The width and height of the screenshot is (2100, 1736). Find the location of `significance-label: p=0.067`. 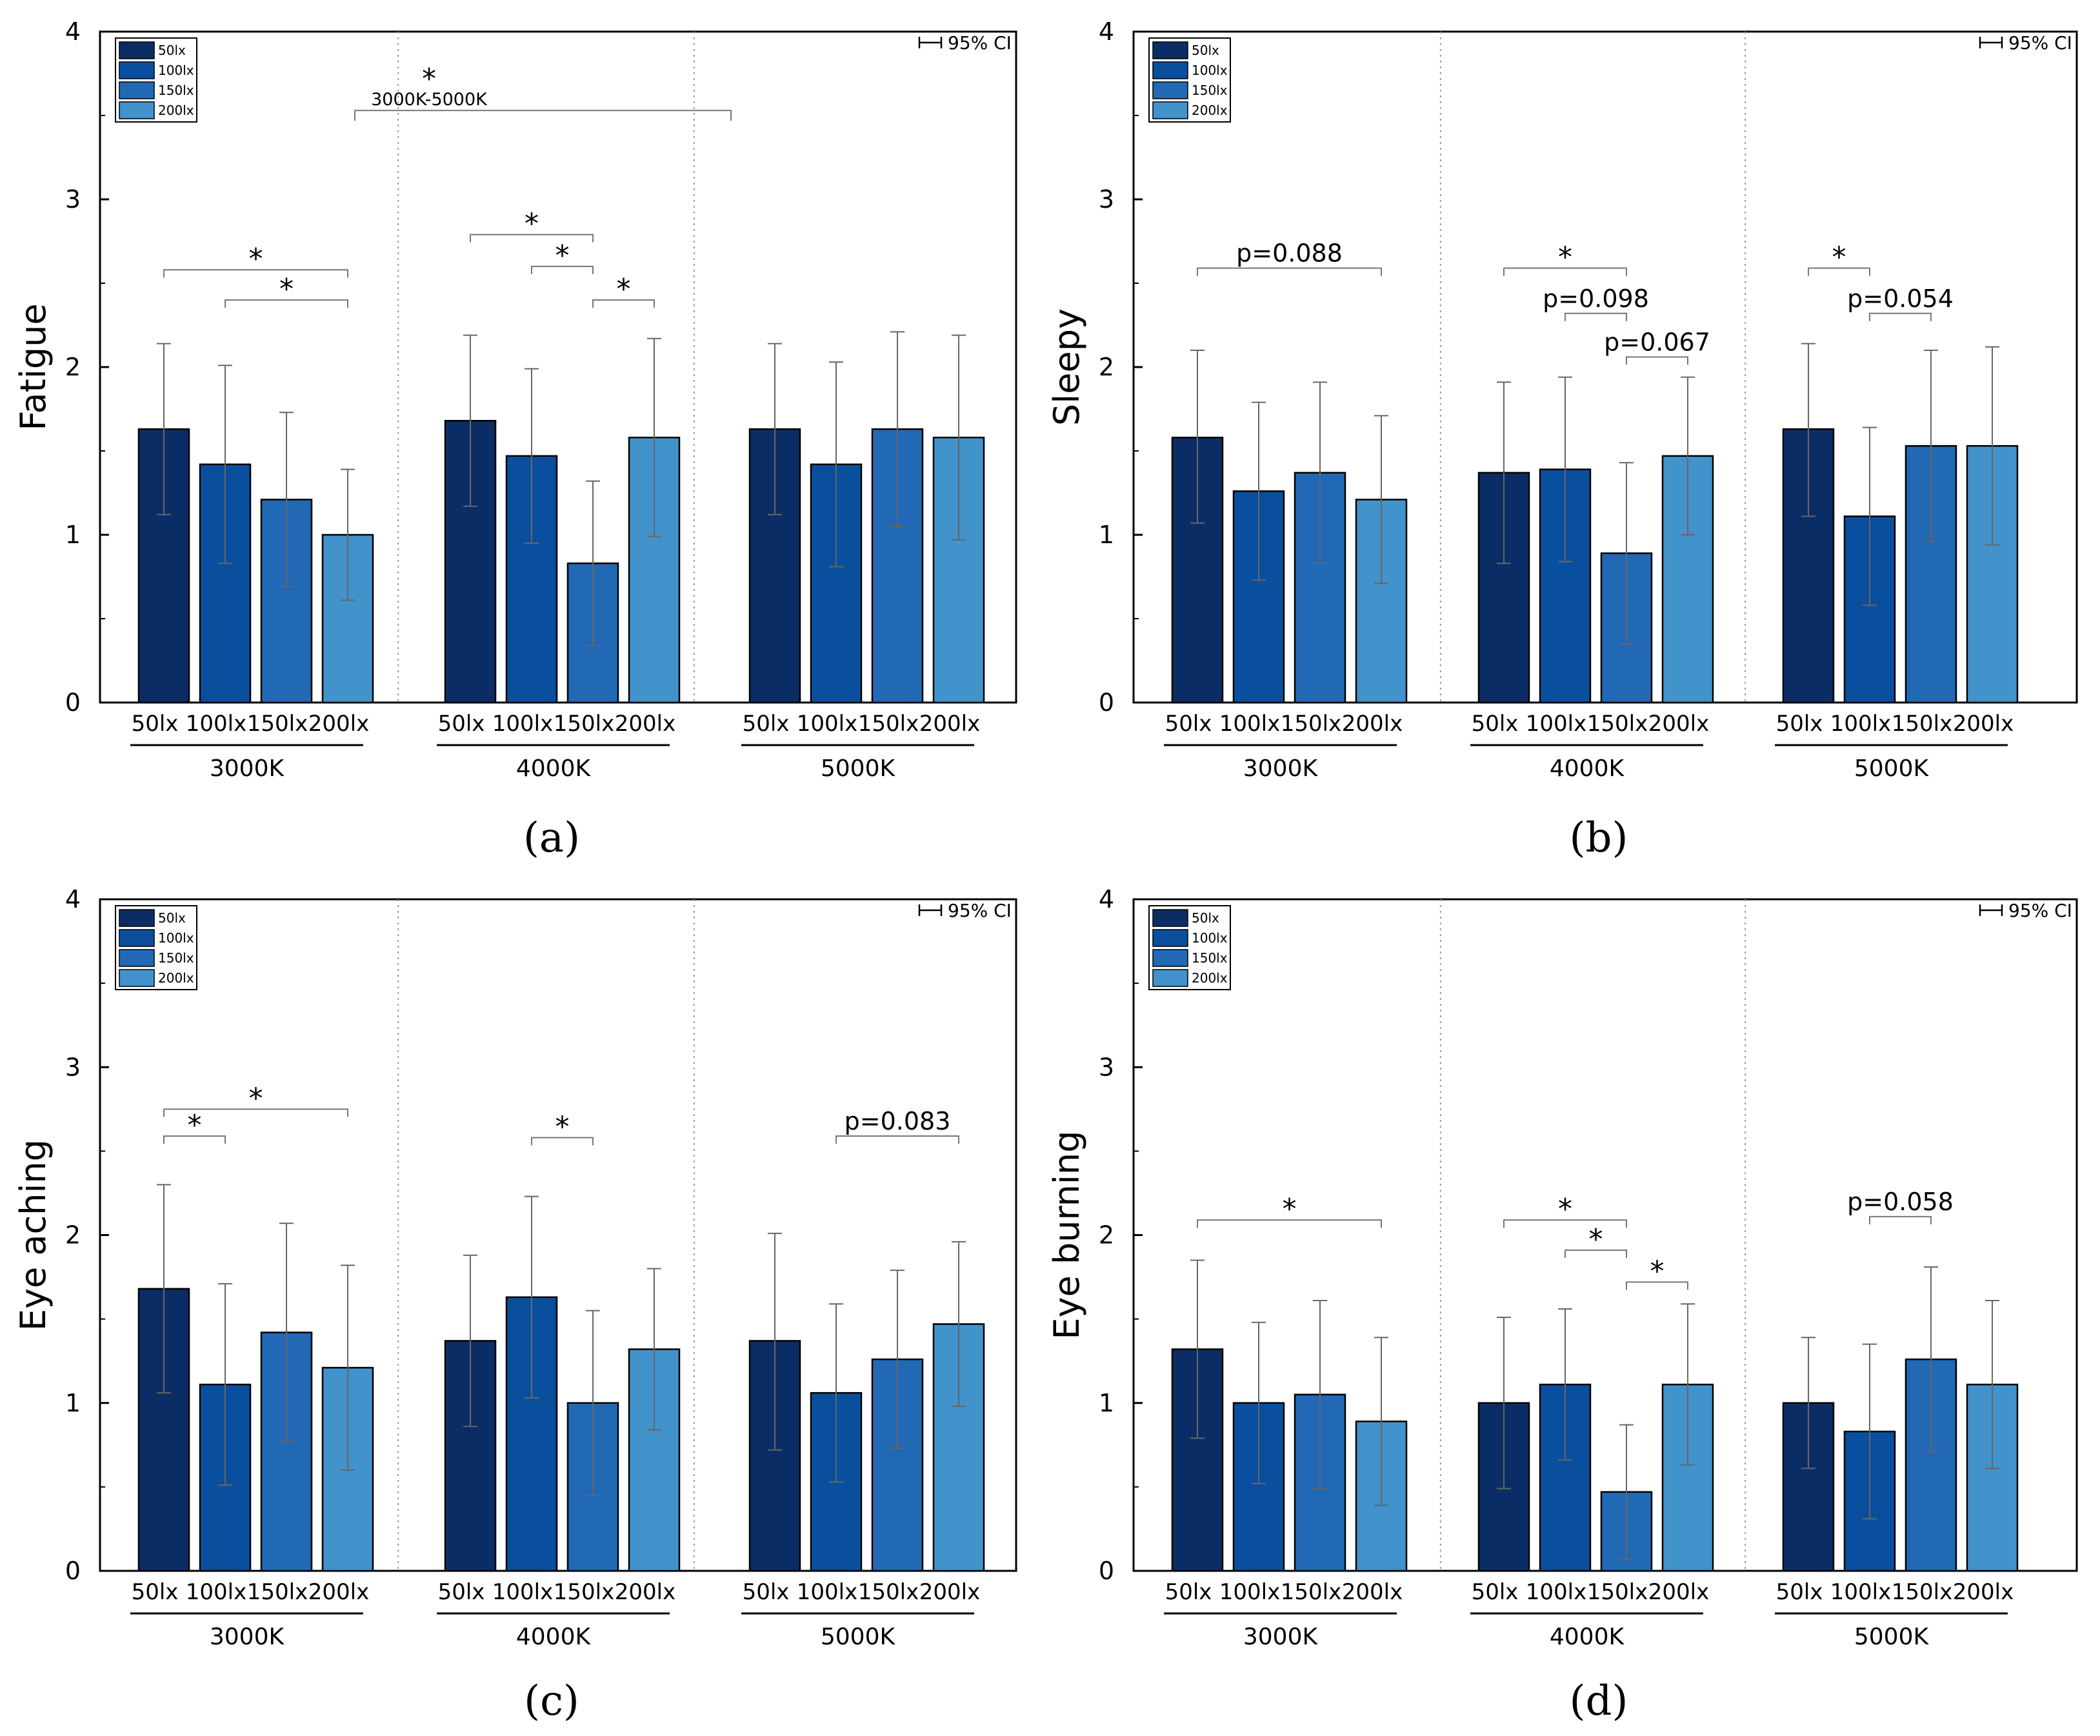

significance-label: p=0.067 is located at coordinates (1657, 342).